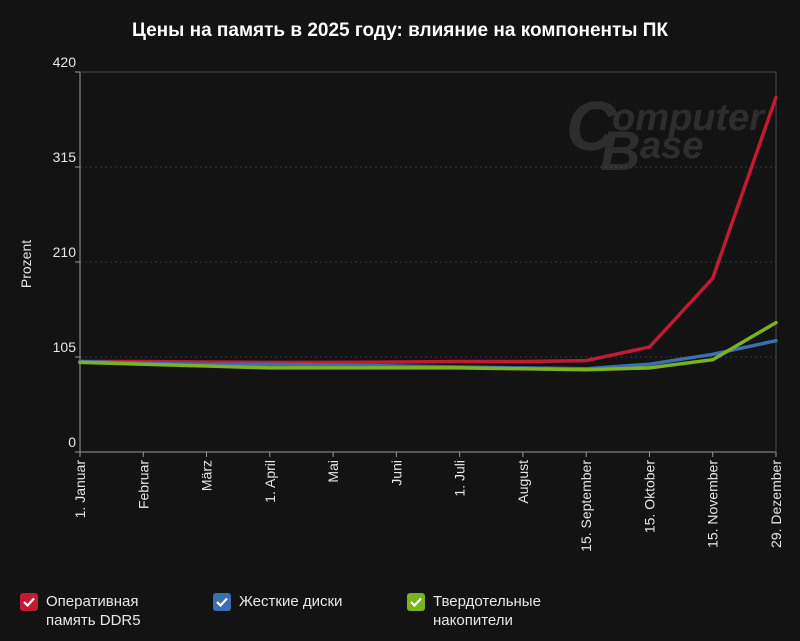  Describe the element at coordinates (270, 481) in the screenshot. I see `x-tick-label: 1. April` at that location.